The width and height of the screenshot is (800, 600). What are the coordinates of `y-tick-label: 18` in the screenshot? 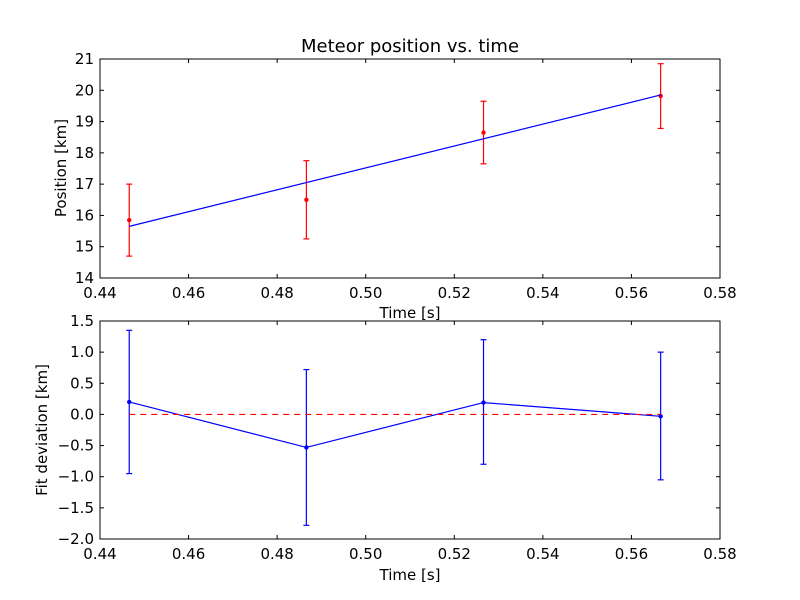 It's located at (84, 153).